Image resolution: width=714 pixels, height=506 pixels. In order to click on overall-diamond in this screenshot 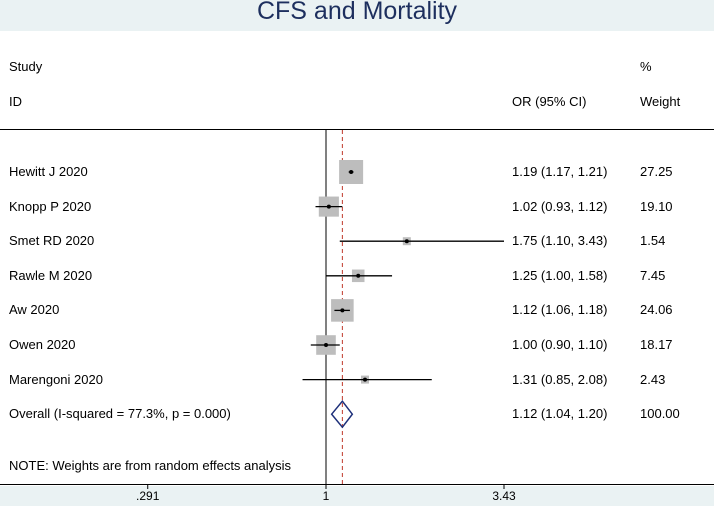, I will do `click(342, 414)`.